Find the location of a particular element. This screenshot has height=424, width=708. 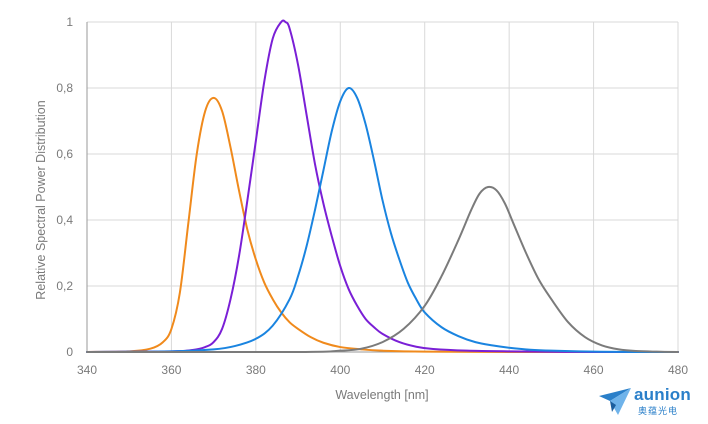

y-tick-label: 0,2 is located at coordinates (64, 286).